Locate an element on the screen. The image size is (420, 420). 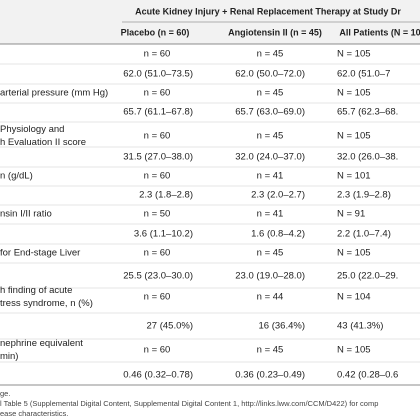
cell: 2.3 (2.0–2.7) is located at coordinates (278, 195).